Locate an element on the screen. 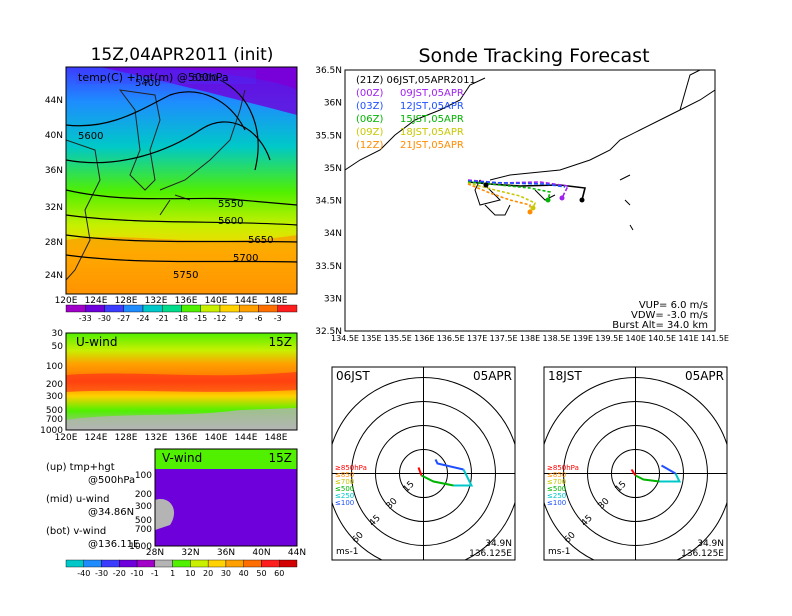 Image resolution: width=792 pixels, height=616 pixels. track-title: Sonde Tracking Forecast is located at coordinates (533, 56).